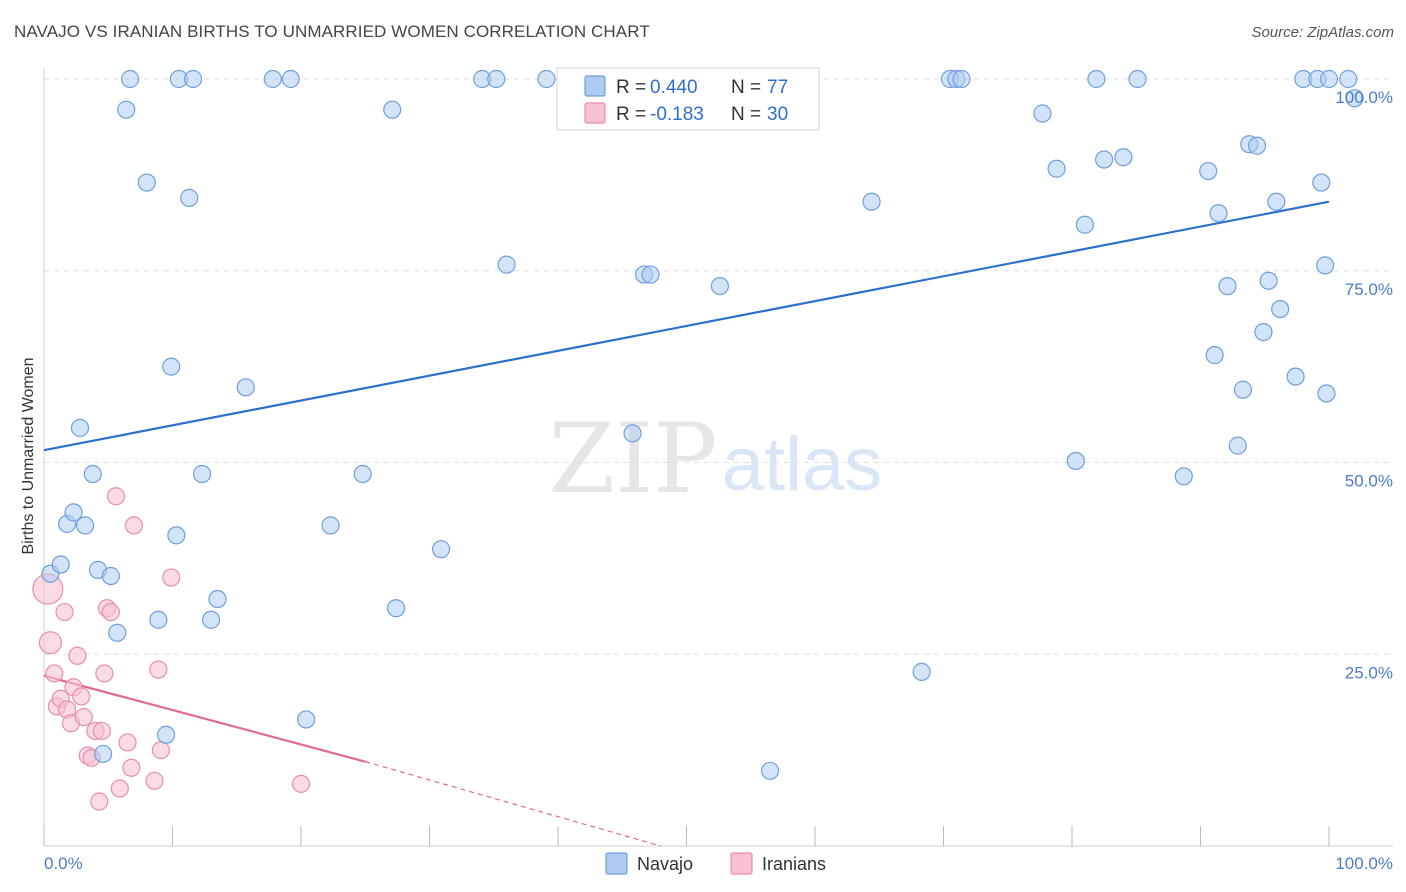  I want to click on y-tick-label-75: 75.0%, so click(1369, 289).